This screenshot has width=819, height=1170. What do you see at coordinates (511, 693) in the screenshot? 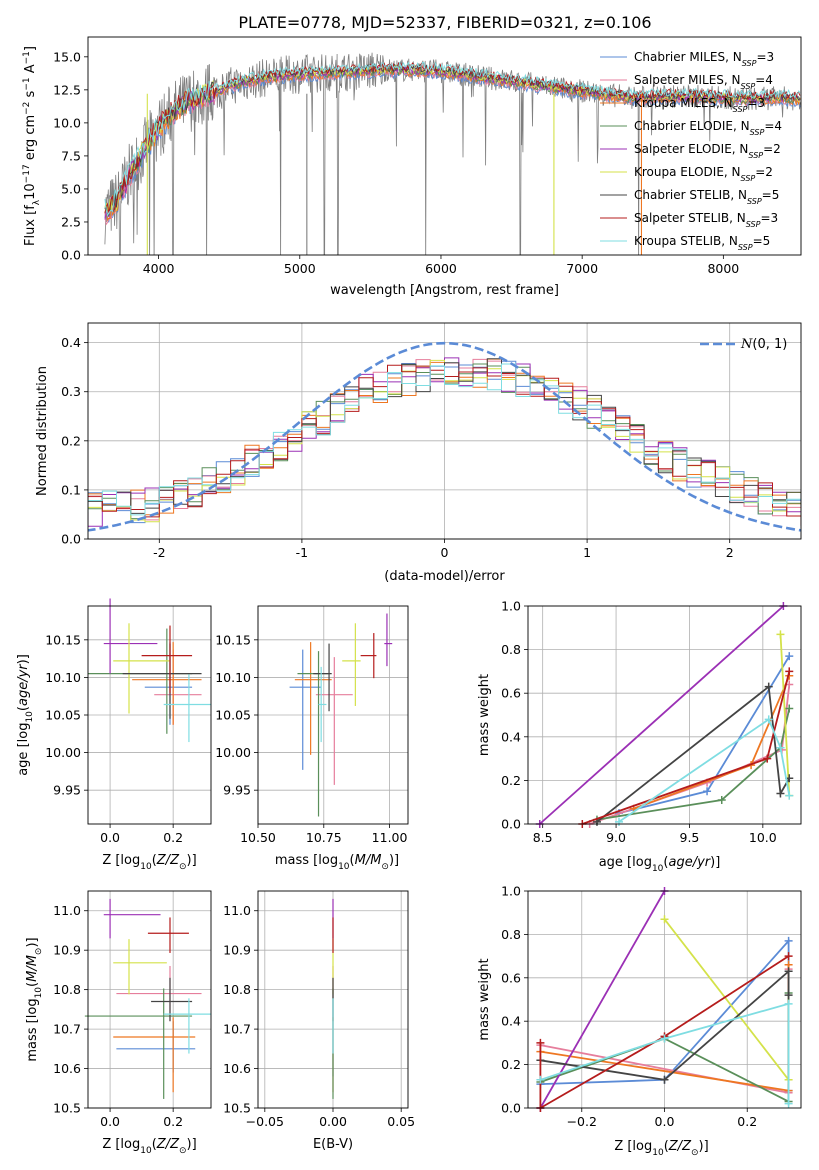
I see `y-tick-label: 0.6` at bounding box center [511, 693].